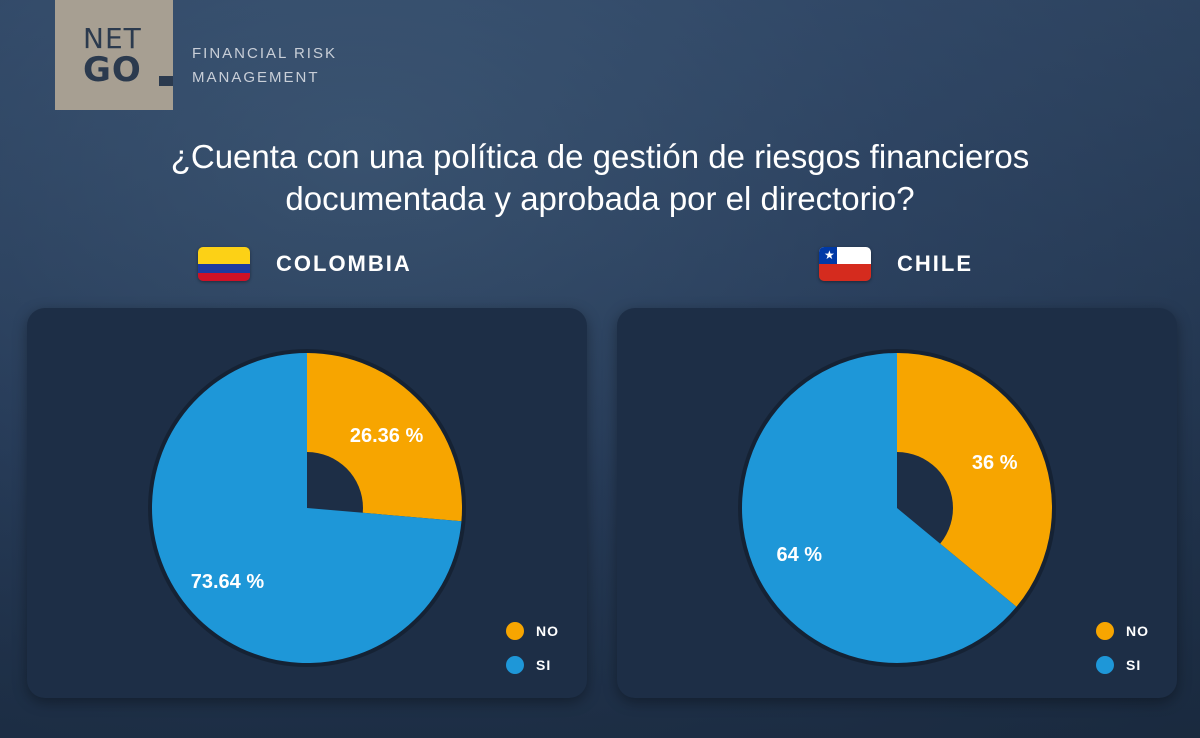 The height and width of the screenshot is (738, 1200). What do you see at coordinates (228, 582) in the screenshot?
I see `data-label-si: 73.64 %` at bounding box center [228, 582].